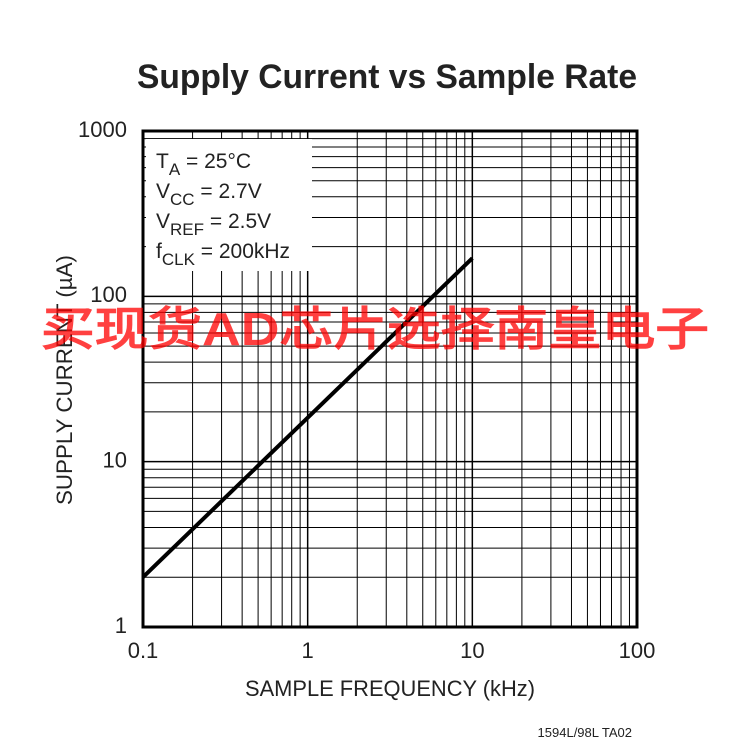 This screenshot has height=752, width=745. Describe the element at coordinates (637, 650) in the screenshot. I see `x-tick-label: 100` at that location.